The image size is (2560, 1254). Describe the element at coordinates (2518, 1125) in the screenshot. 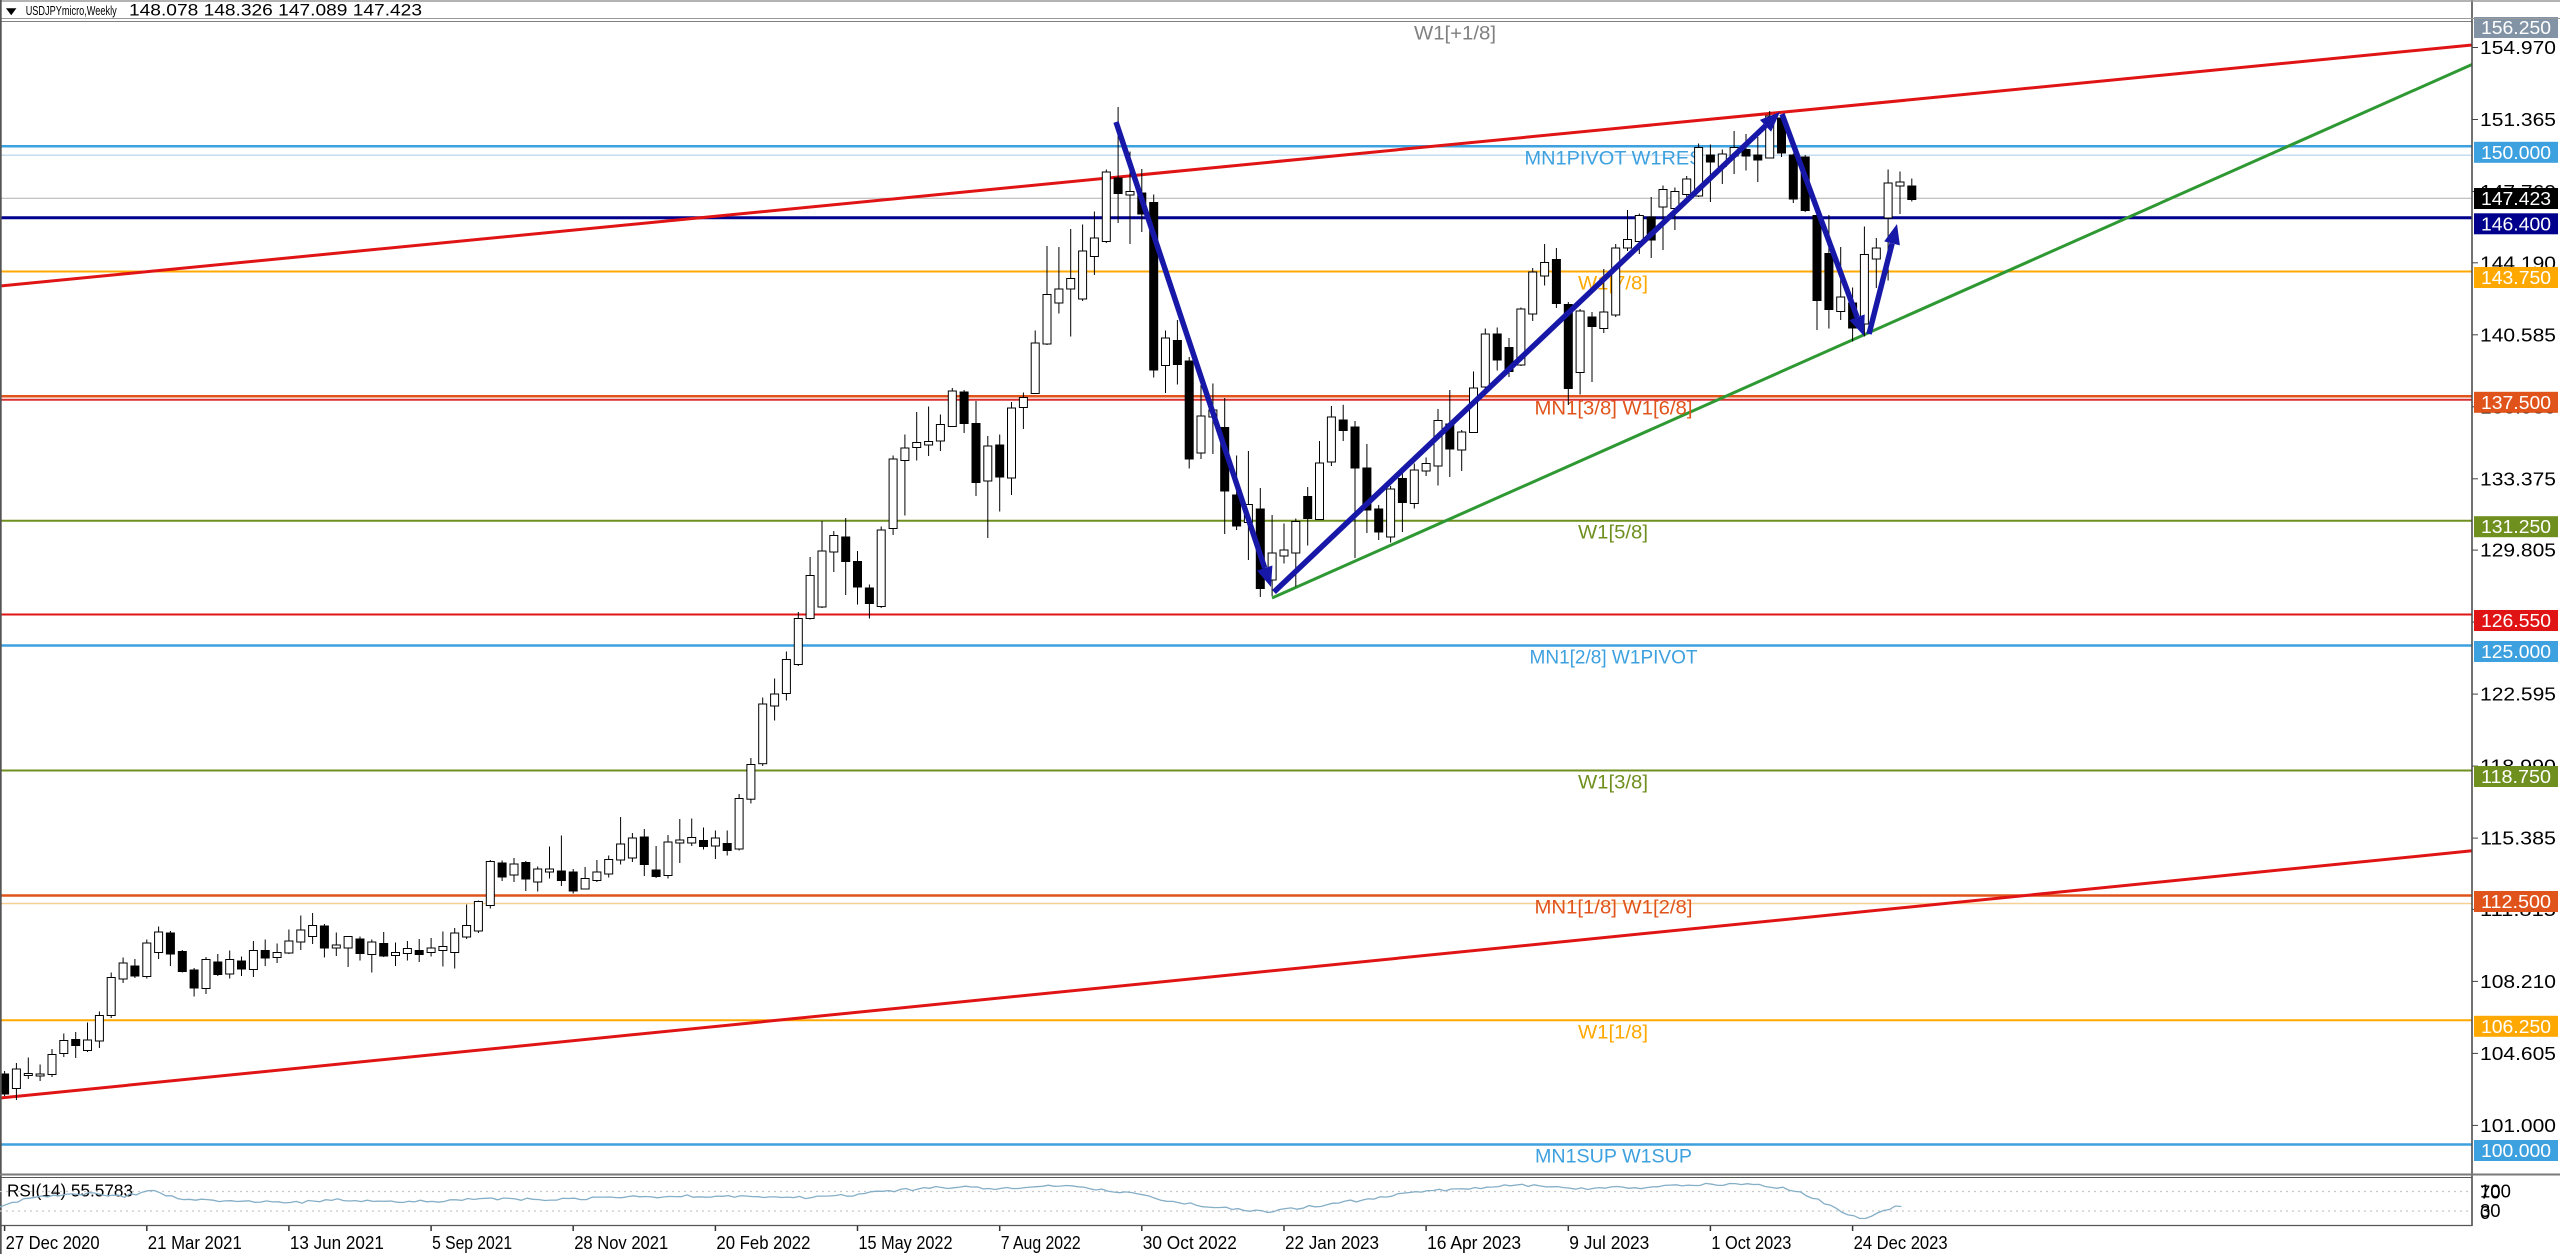

I see `svg-text: 101.000` at that location.